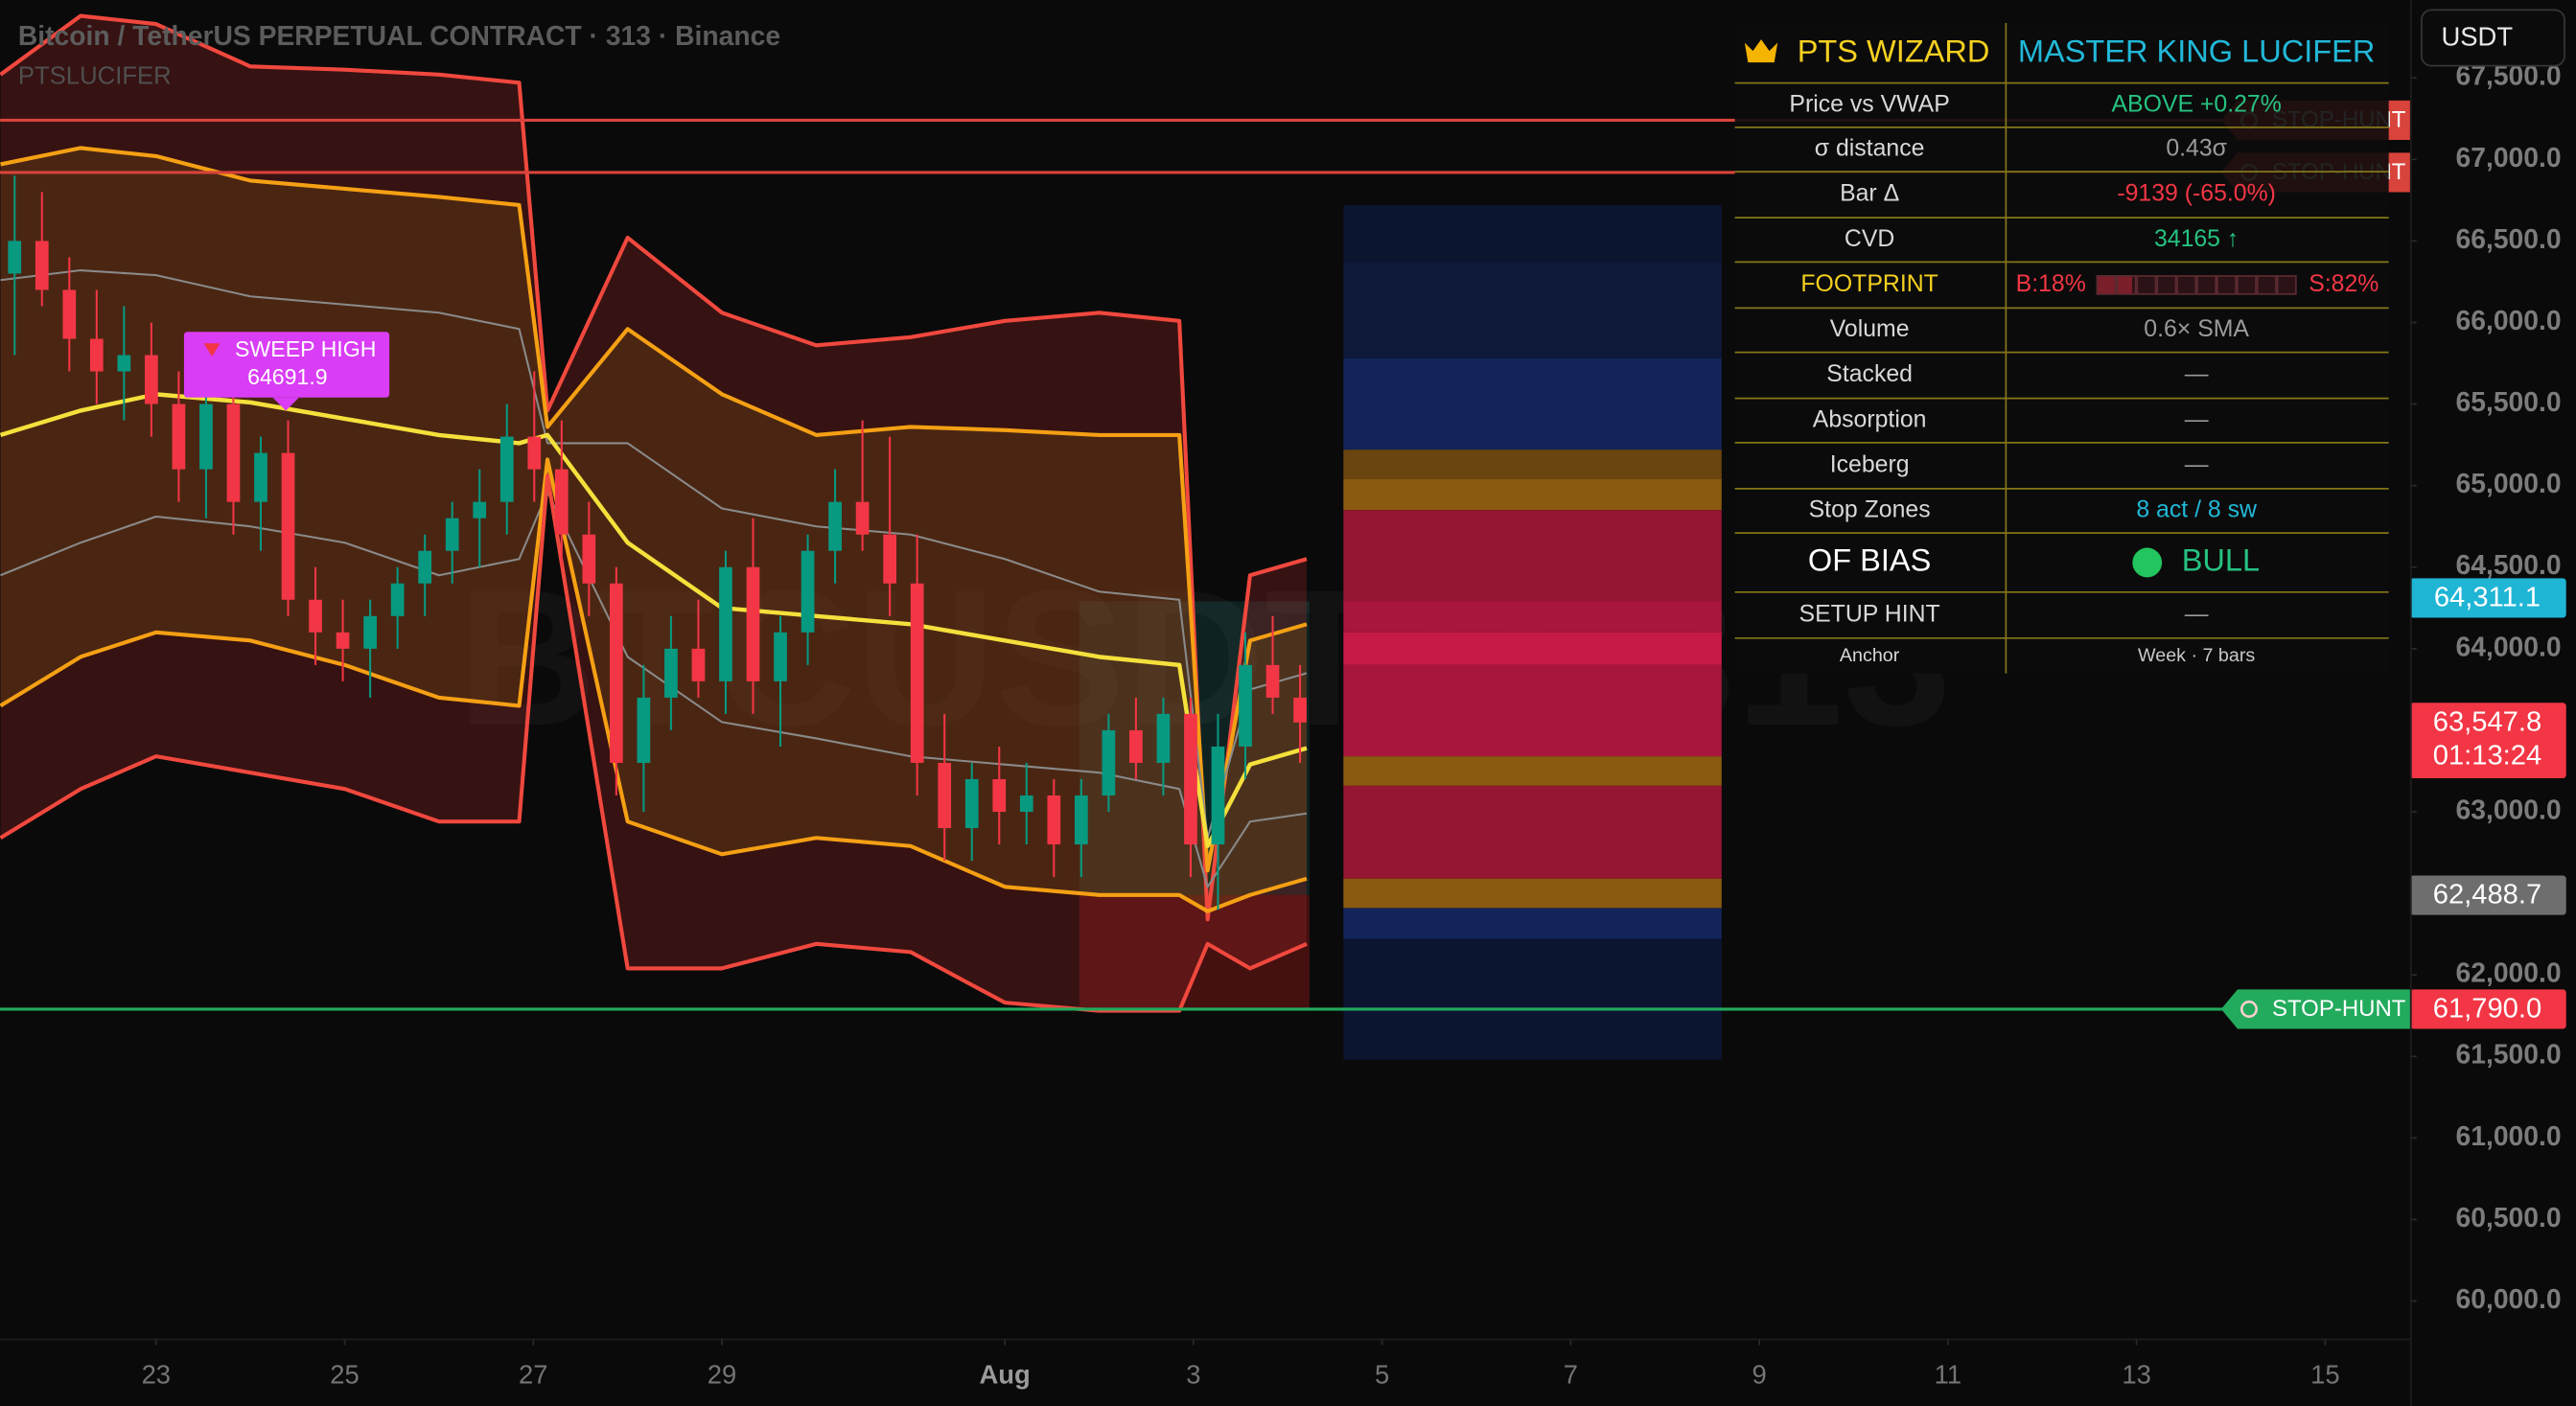 The width and height of the screenshot is (2576, 1406). I want to click on row-value: 34165 ↑, so click(2196, 239).